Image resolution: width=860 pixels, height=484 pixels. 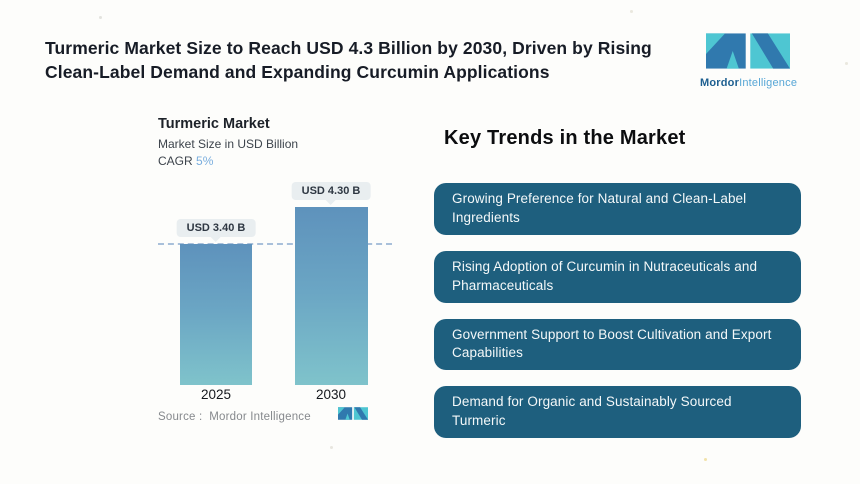 I want to click on bar-2030, so click(x=331, y=296).